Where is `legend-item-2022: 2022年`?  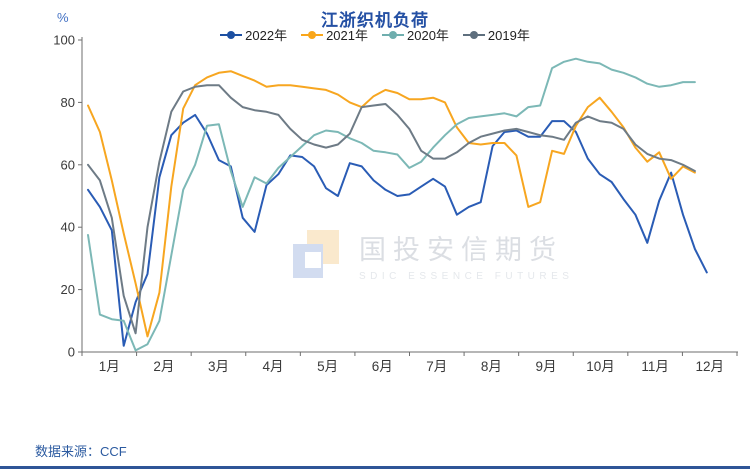 legend-item-2022: 2022年 is located at coordinates (253, 34).